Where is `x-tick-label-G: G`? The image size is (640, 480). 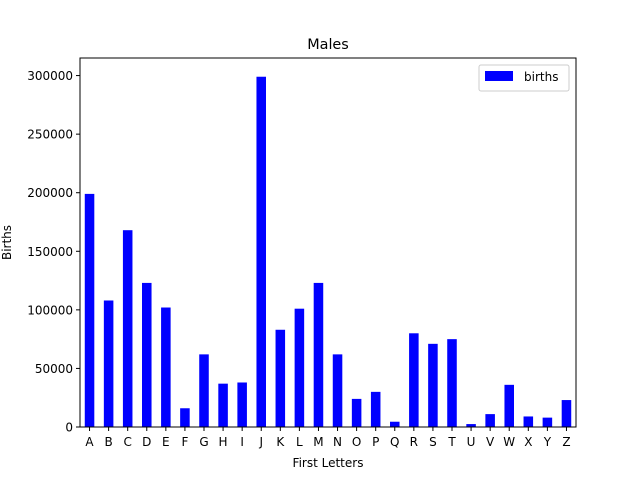
x-tick-label-G: G is located at coordinates (203, 442).